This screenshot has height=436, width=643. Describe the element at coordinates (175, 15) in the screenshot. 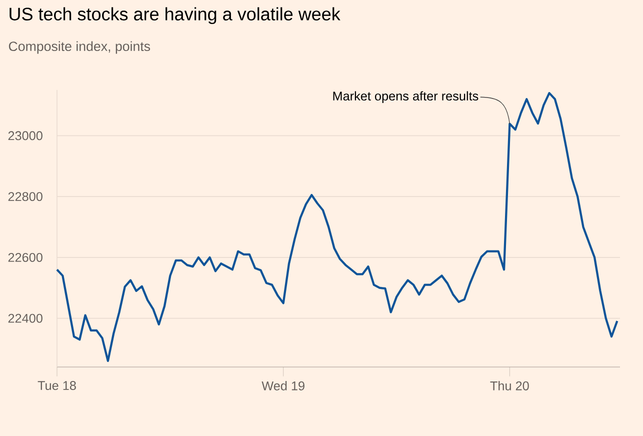

I see `chart-title: US tech stocks are having a volatile week` at that location.